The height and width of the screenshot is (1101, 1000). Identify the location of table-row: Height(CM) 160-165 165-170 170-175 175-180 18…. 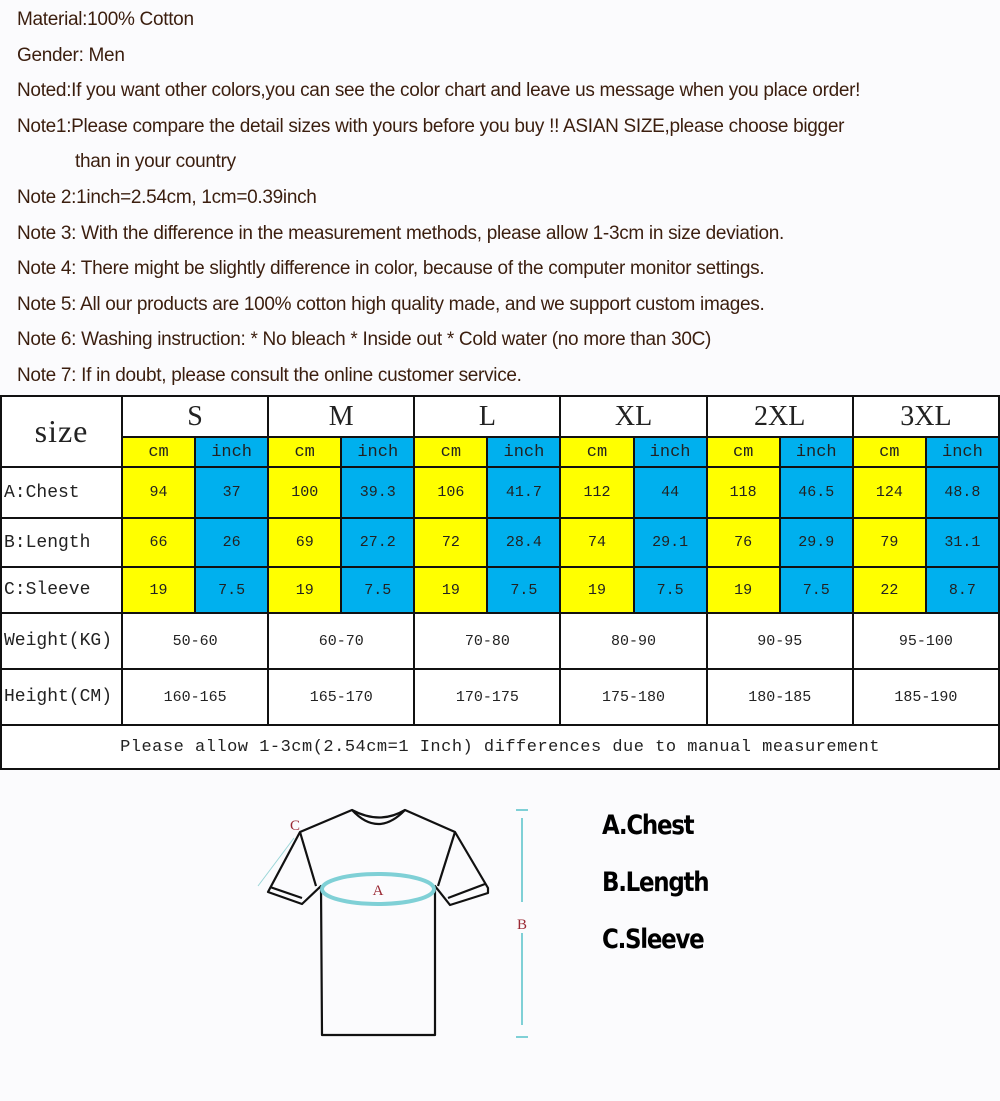
(500, 697).